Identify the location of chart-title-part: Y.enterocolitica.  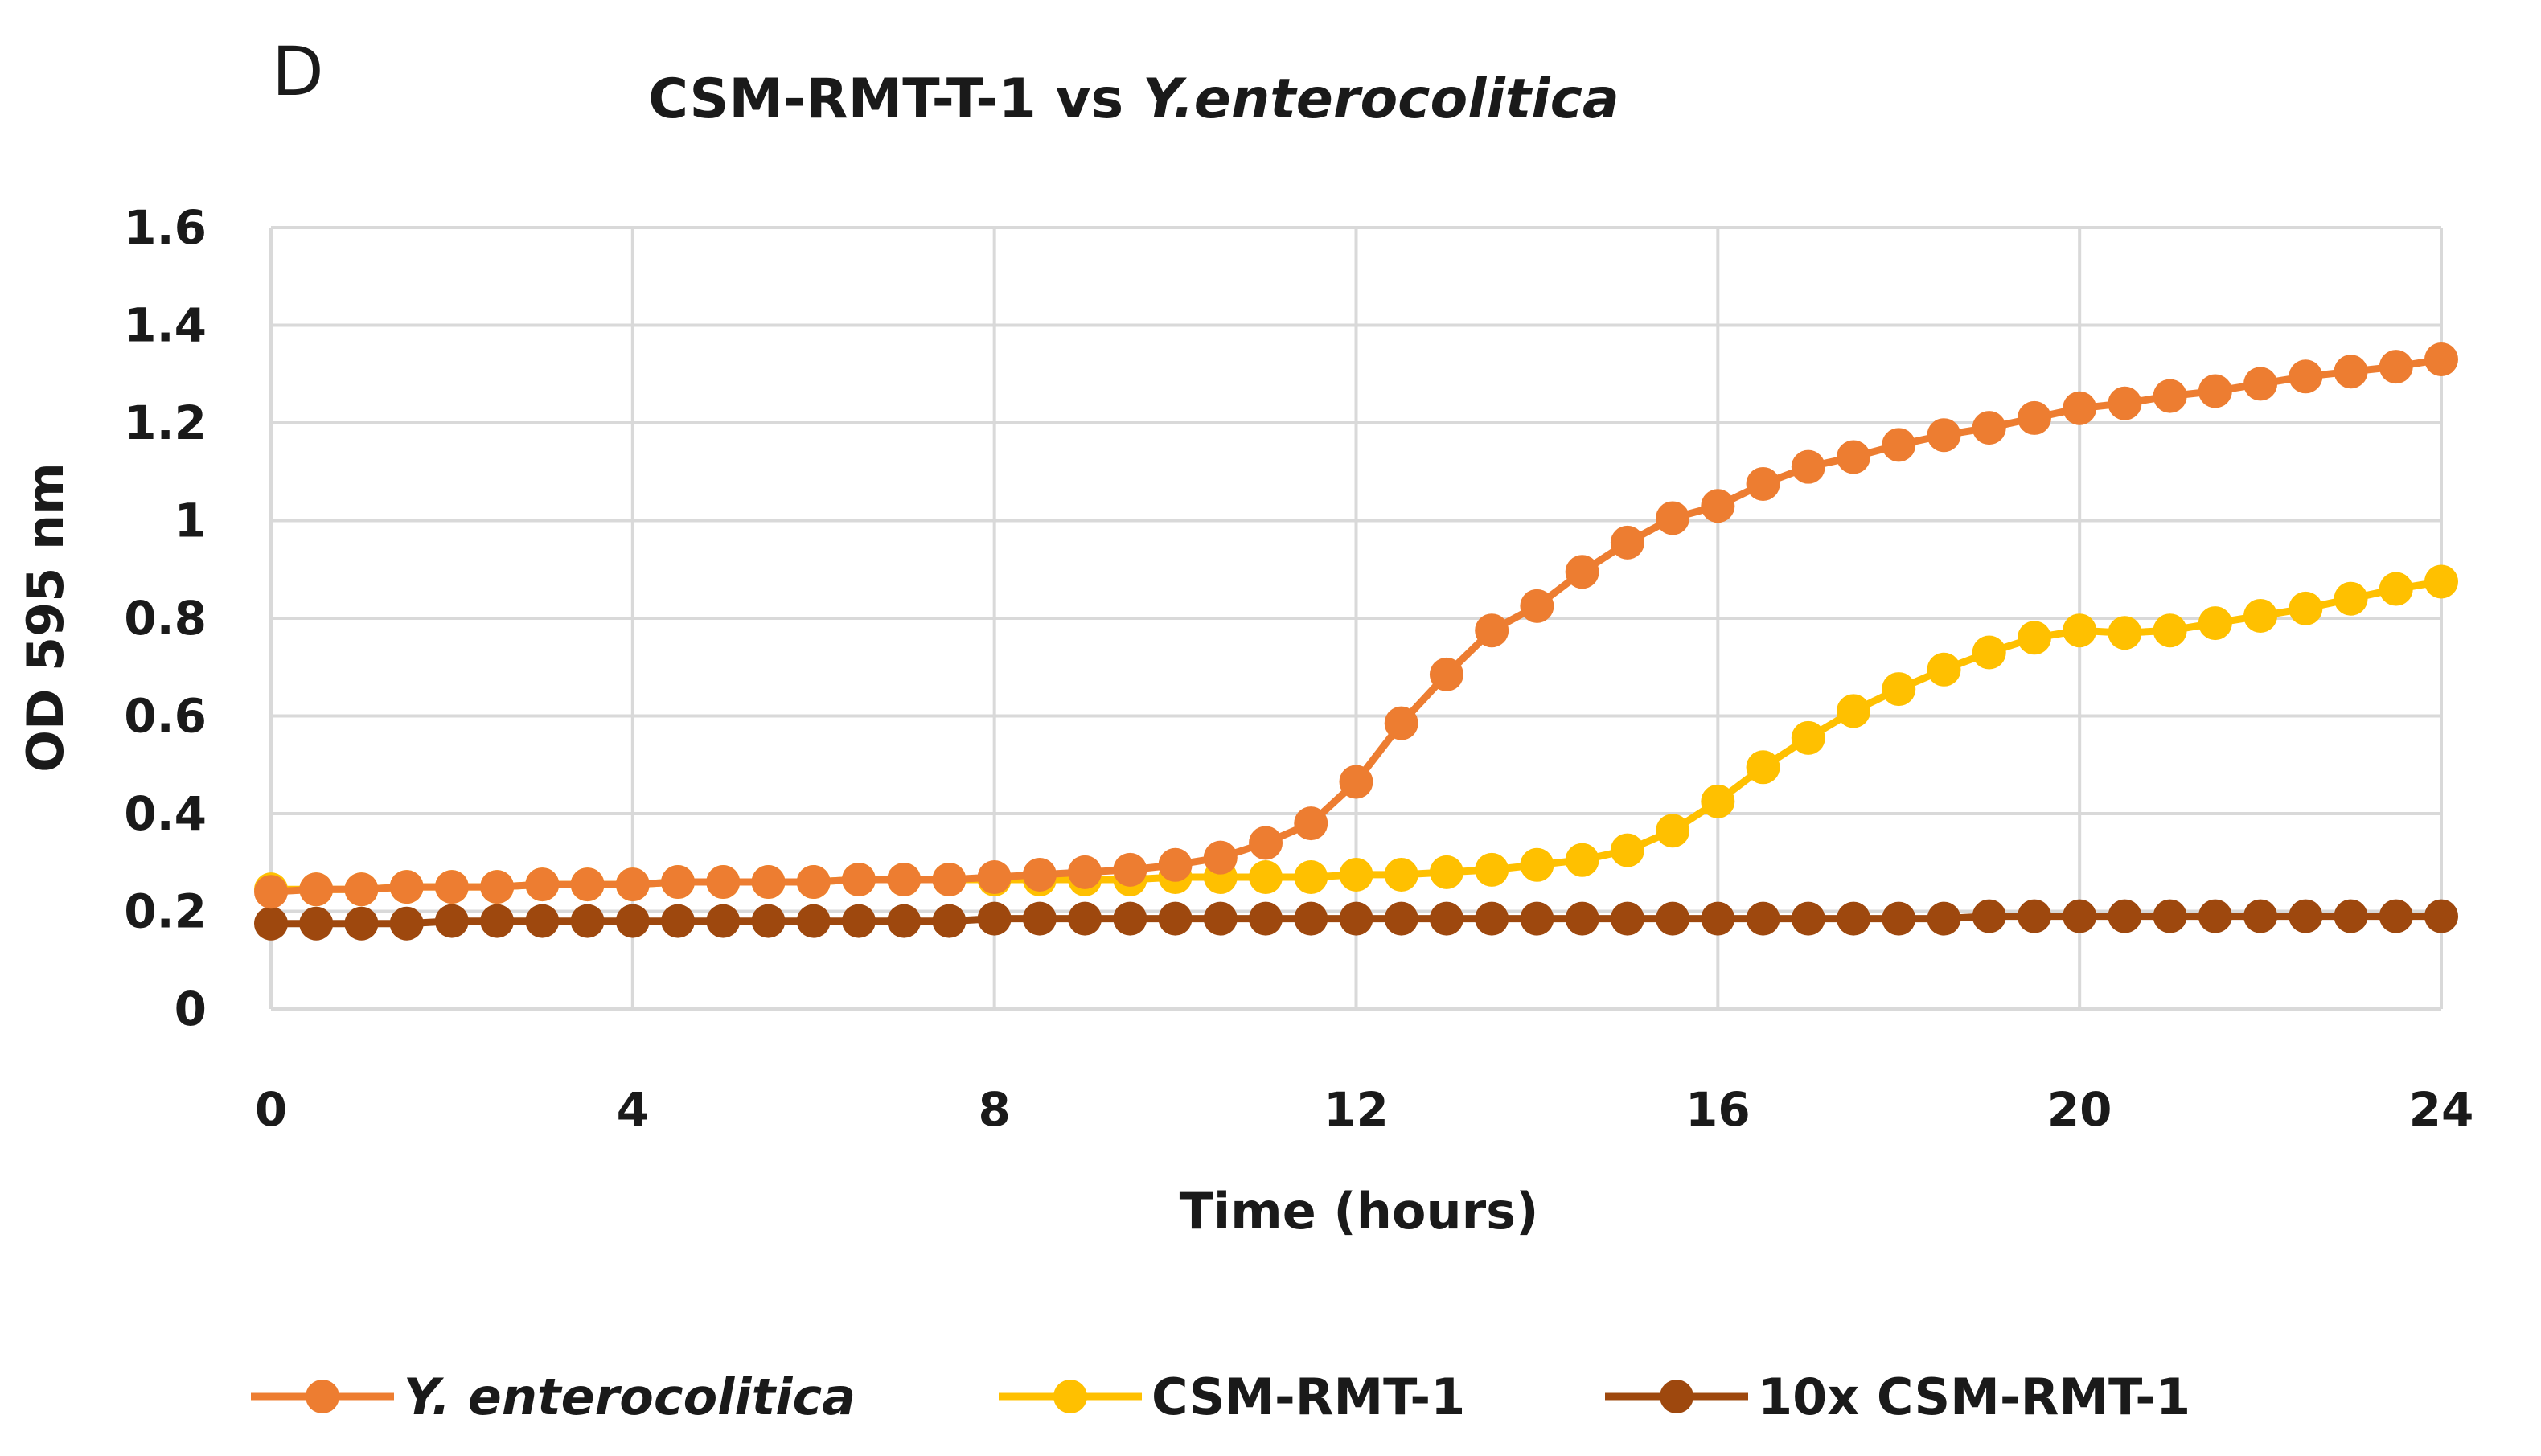
(1381, 99).